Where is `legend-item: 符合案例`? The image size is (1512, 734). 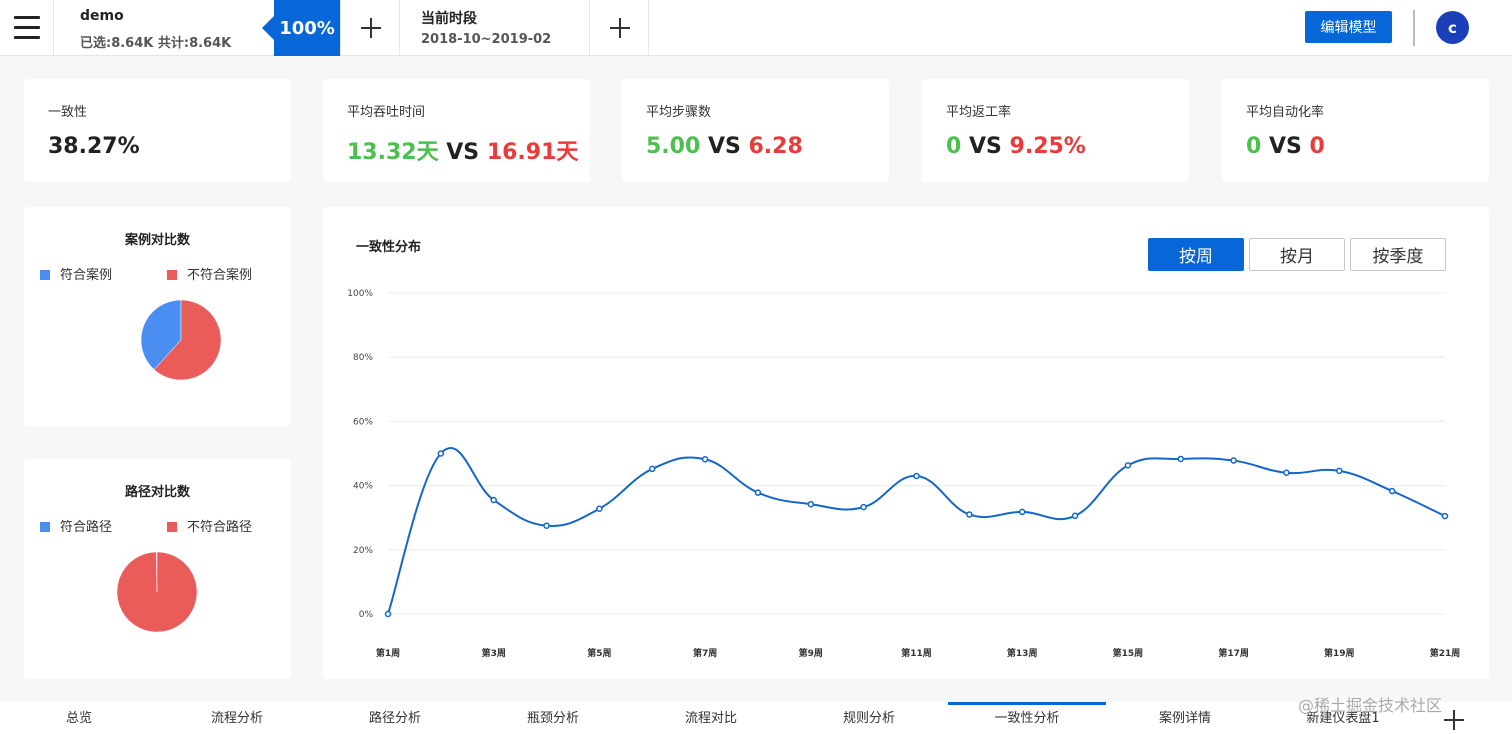
legend-item: 符合案例 is located at coordinates (76, 273).